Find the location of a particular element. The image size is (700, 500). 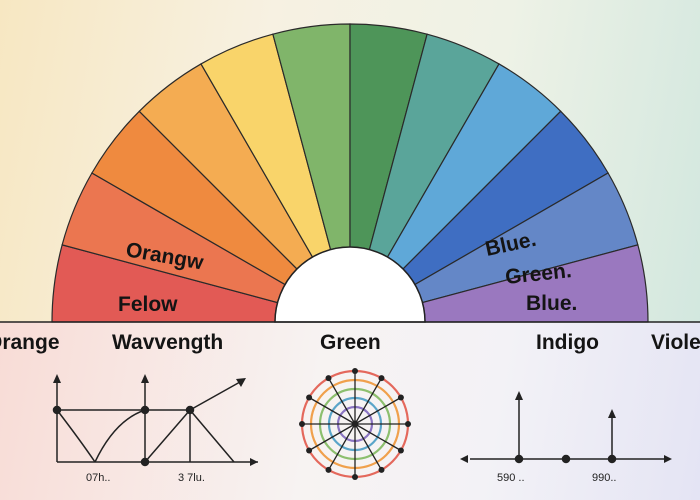

arc-label-blue-bottom: Blue. is located at coordinates (551, 303).